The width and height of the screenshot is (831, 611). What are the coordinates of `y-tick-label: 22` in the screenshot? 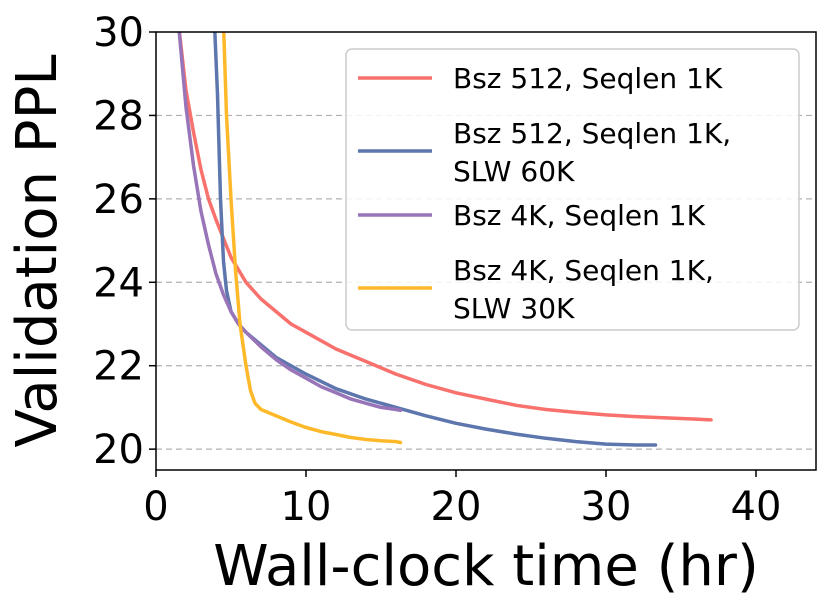 It's located at (118, 367).